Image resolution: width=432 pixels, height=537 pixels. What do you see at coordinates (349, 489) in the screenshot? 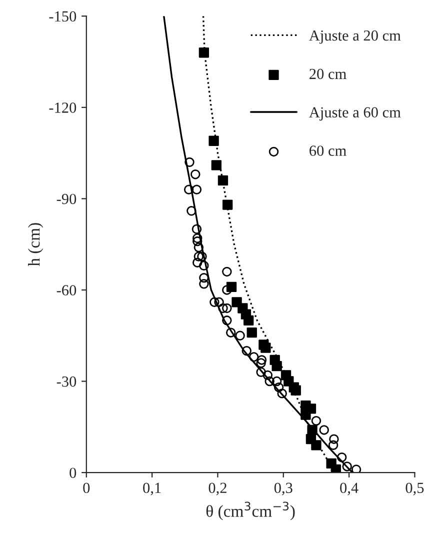
I see `x-tick-label: 0,4` at bounding box center [349, 489].